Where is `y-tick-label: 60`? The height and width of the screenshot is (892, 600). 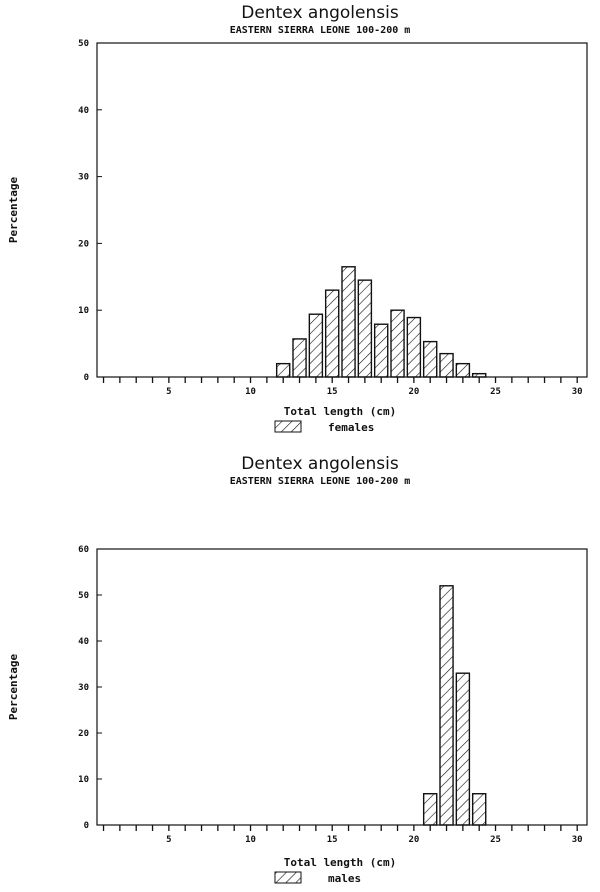
y-tick-label: 60 is located at coordinates (83, 550).